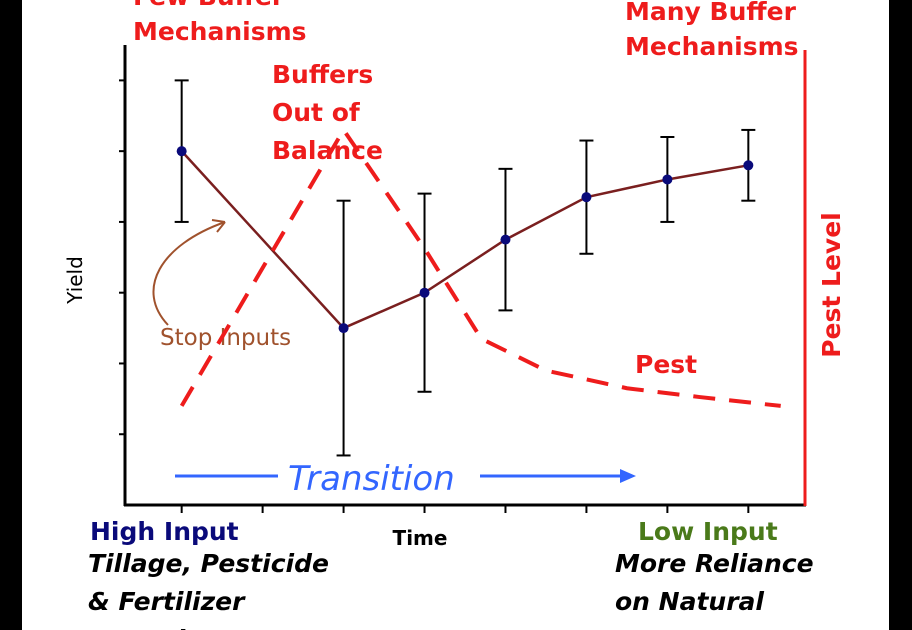 This screenshot has width=912, height=630. I want to click on stop-inputs-arrow, so click(189, 273).